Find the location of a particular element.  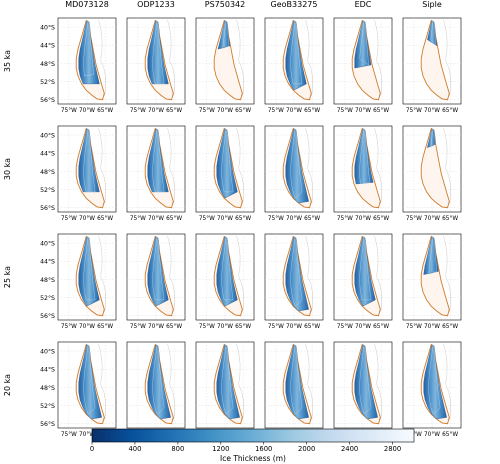

colorbar is located at coordinates (253, 435).